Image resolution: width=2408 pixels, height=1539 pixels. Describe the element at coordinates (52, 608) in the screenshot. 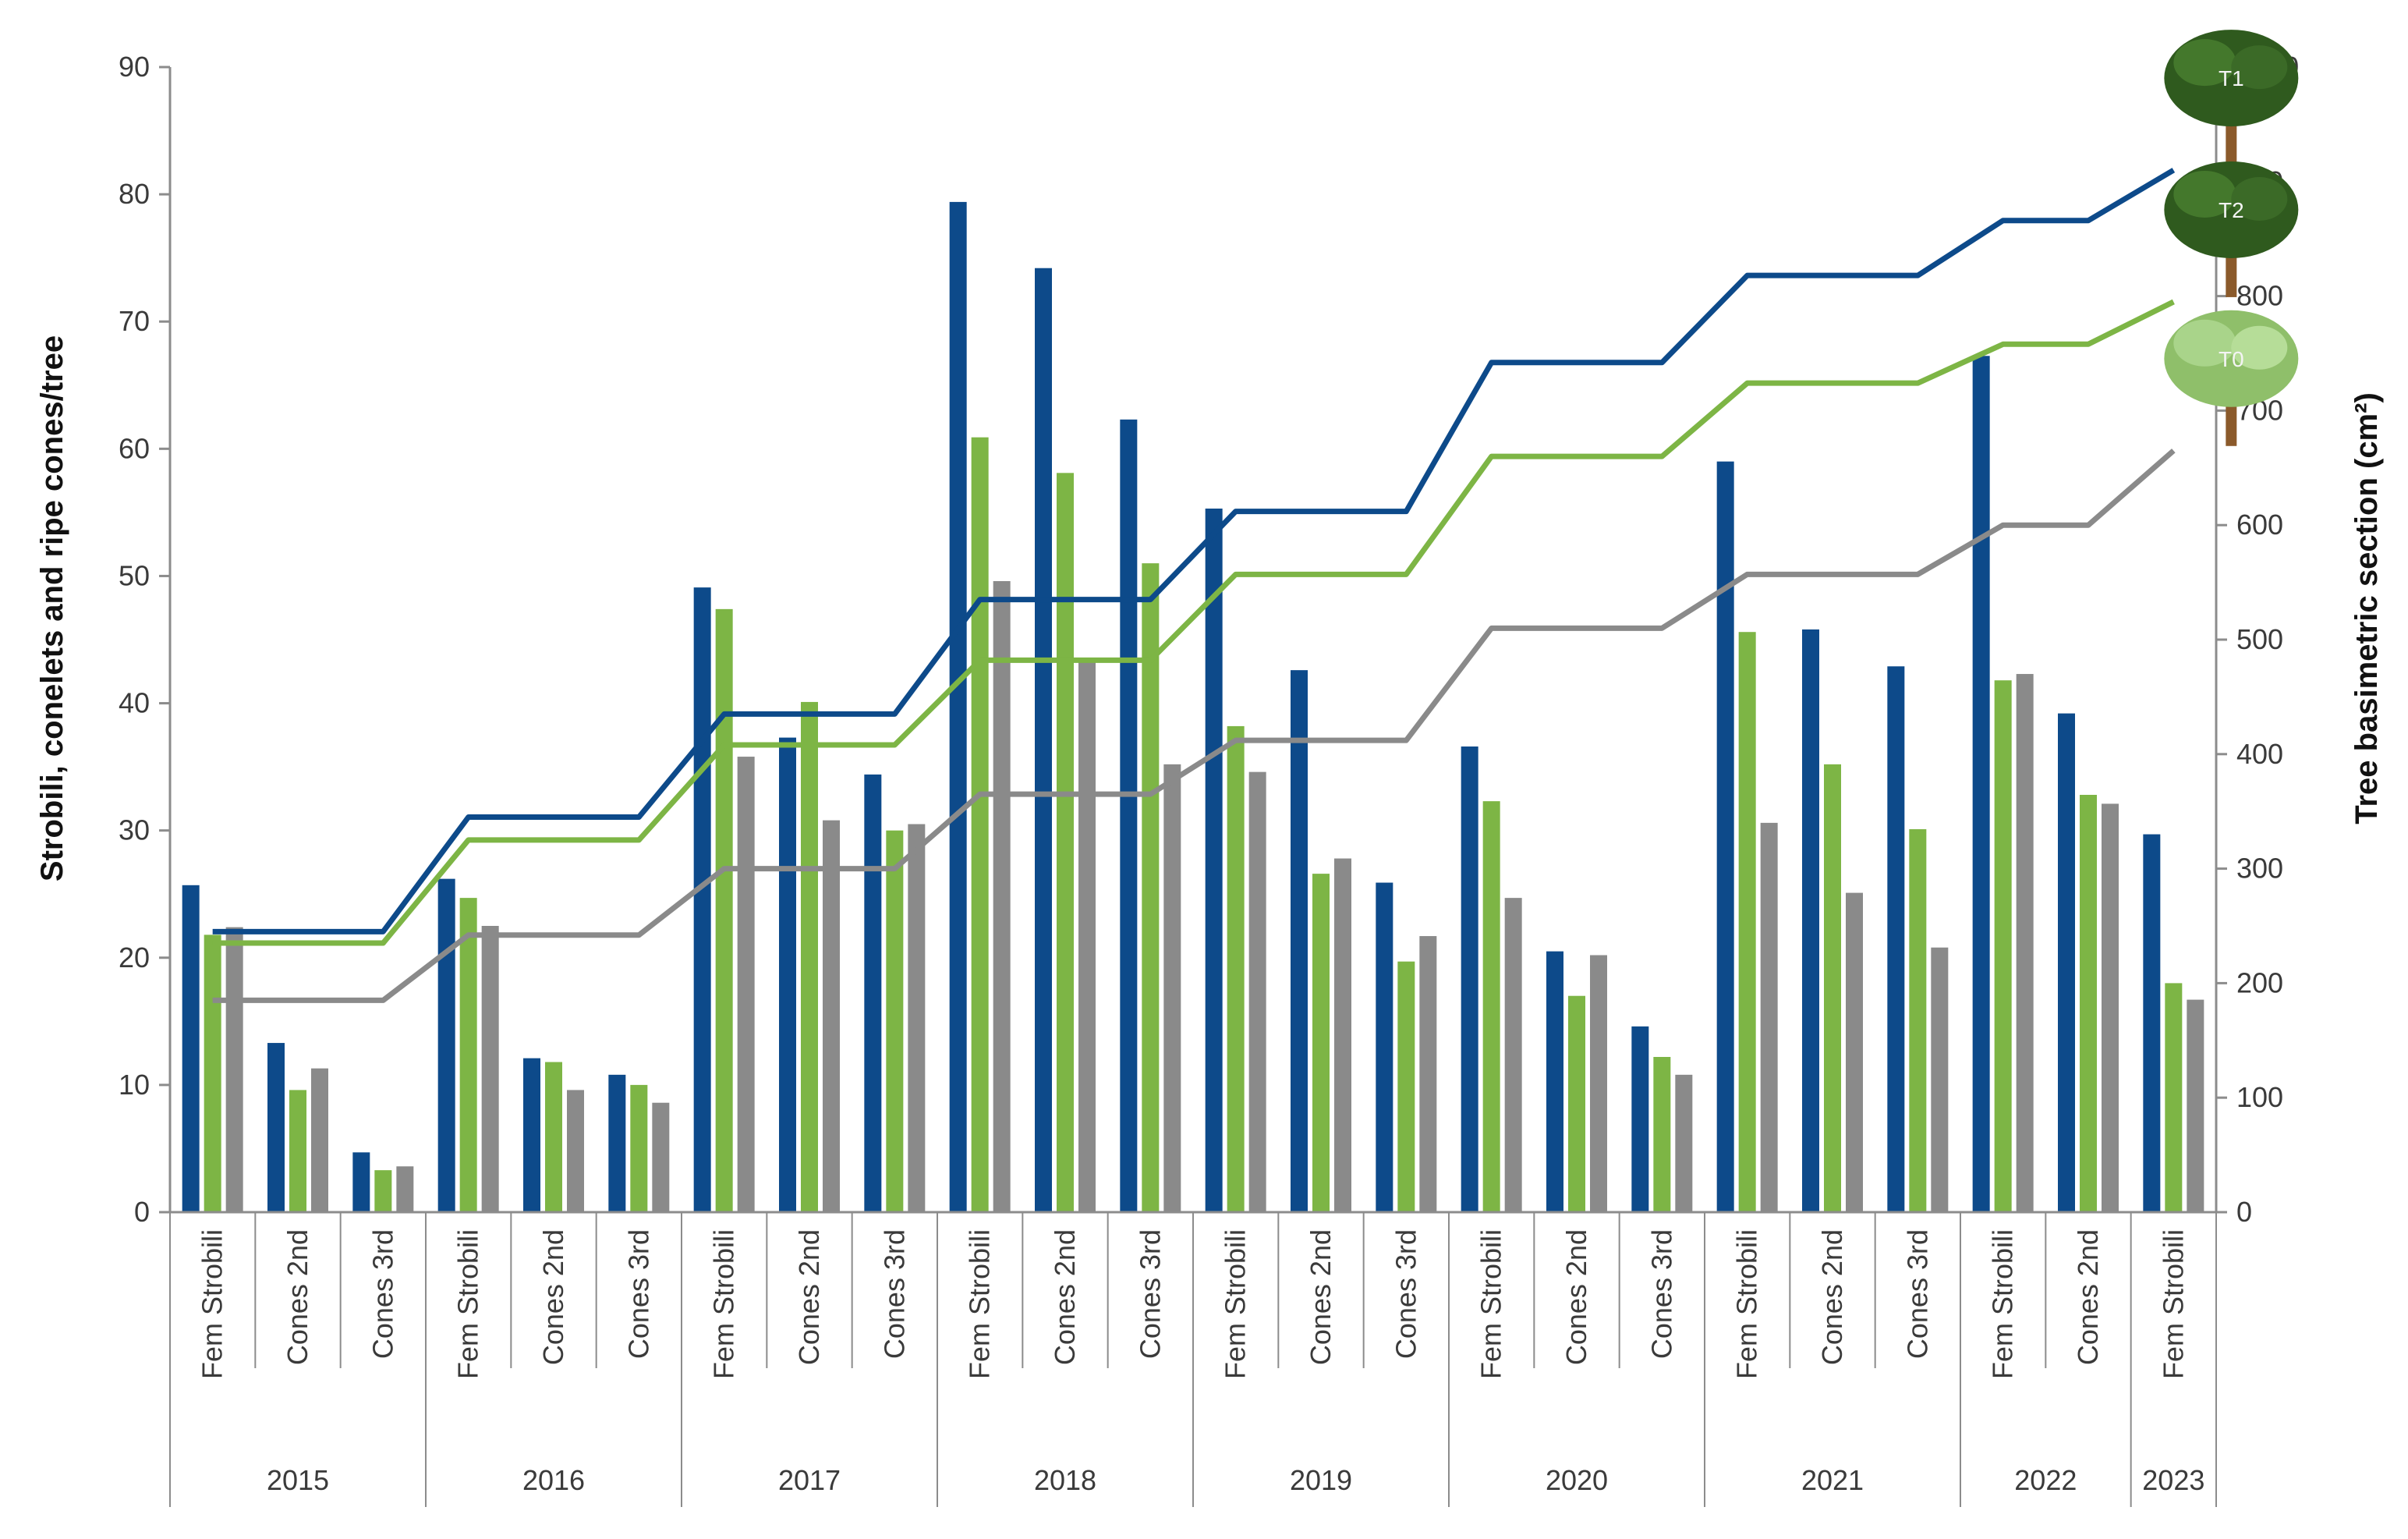

I see `y-axis-title: Strobili, conelets and ripe cones/tree` at that location.